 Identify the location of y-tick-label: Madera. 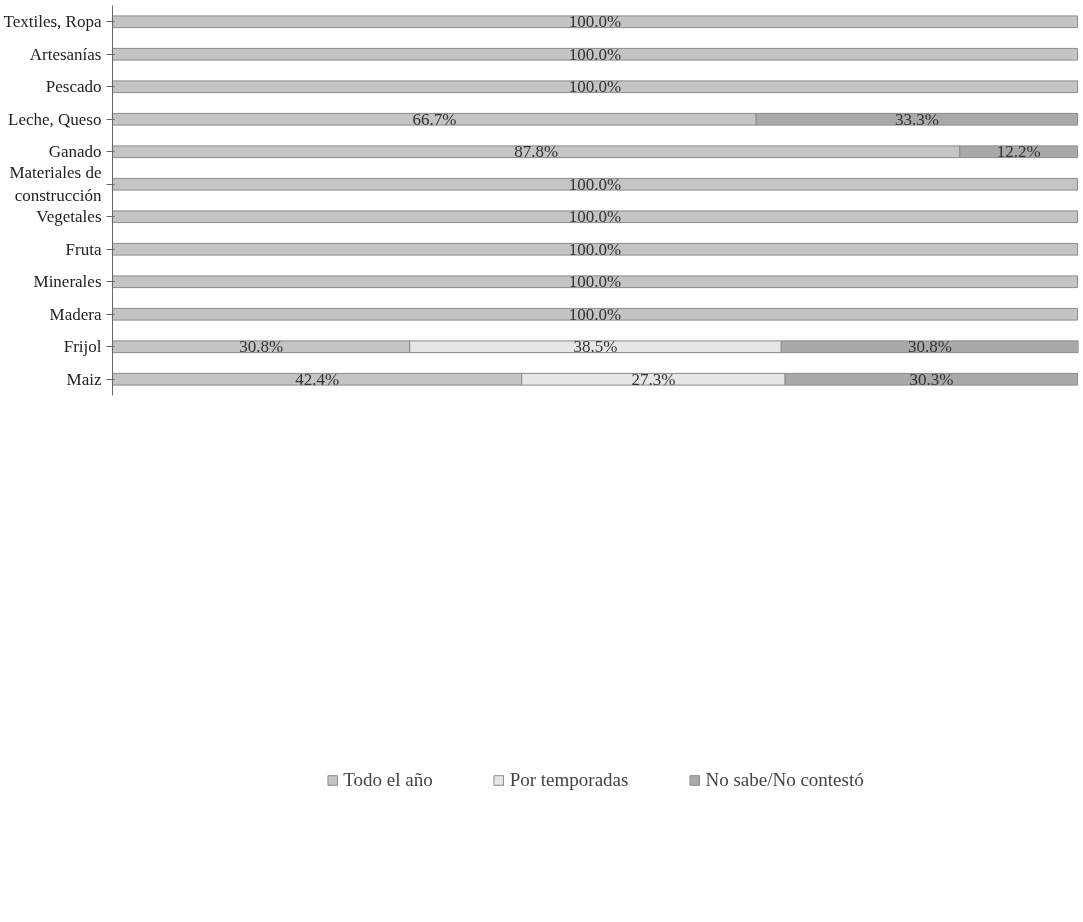
(75, 314).